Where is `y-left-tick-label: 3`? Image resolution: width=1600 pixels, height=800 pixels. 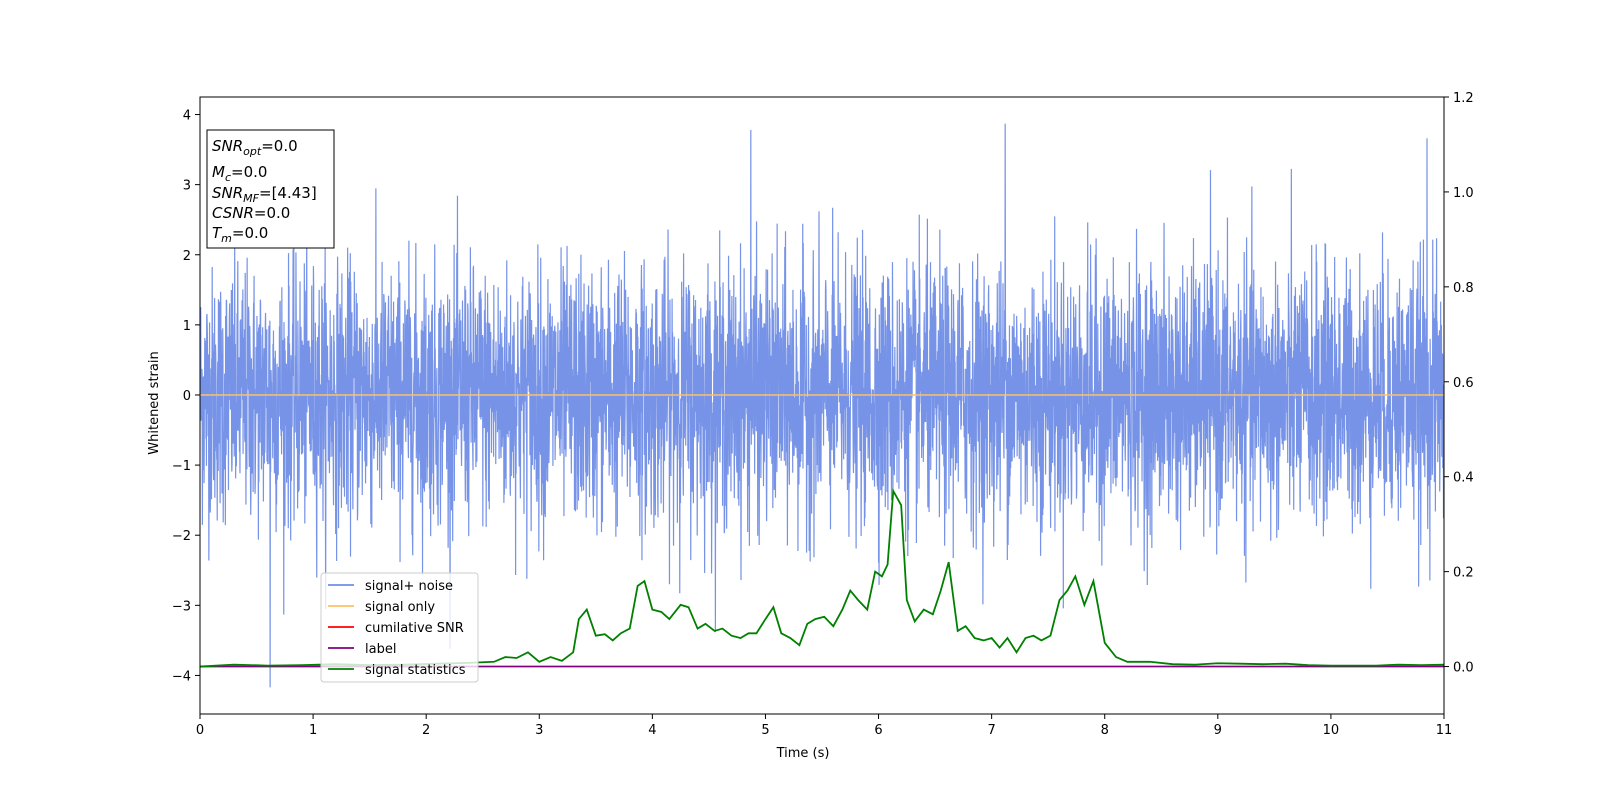
y-left-tick-label: 3 is located at coordinates (187, 186).